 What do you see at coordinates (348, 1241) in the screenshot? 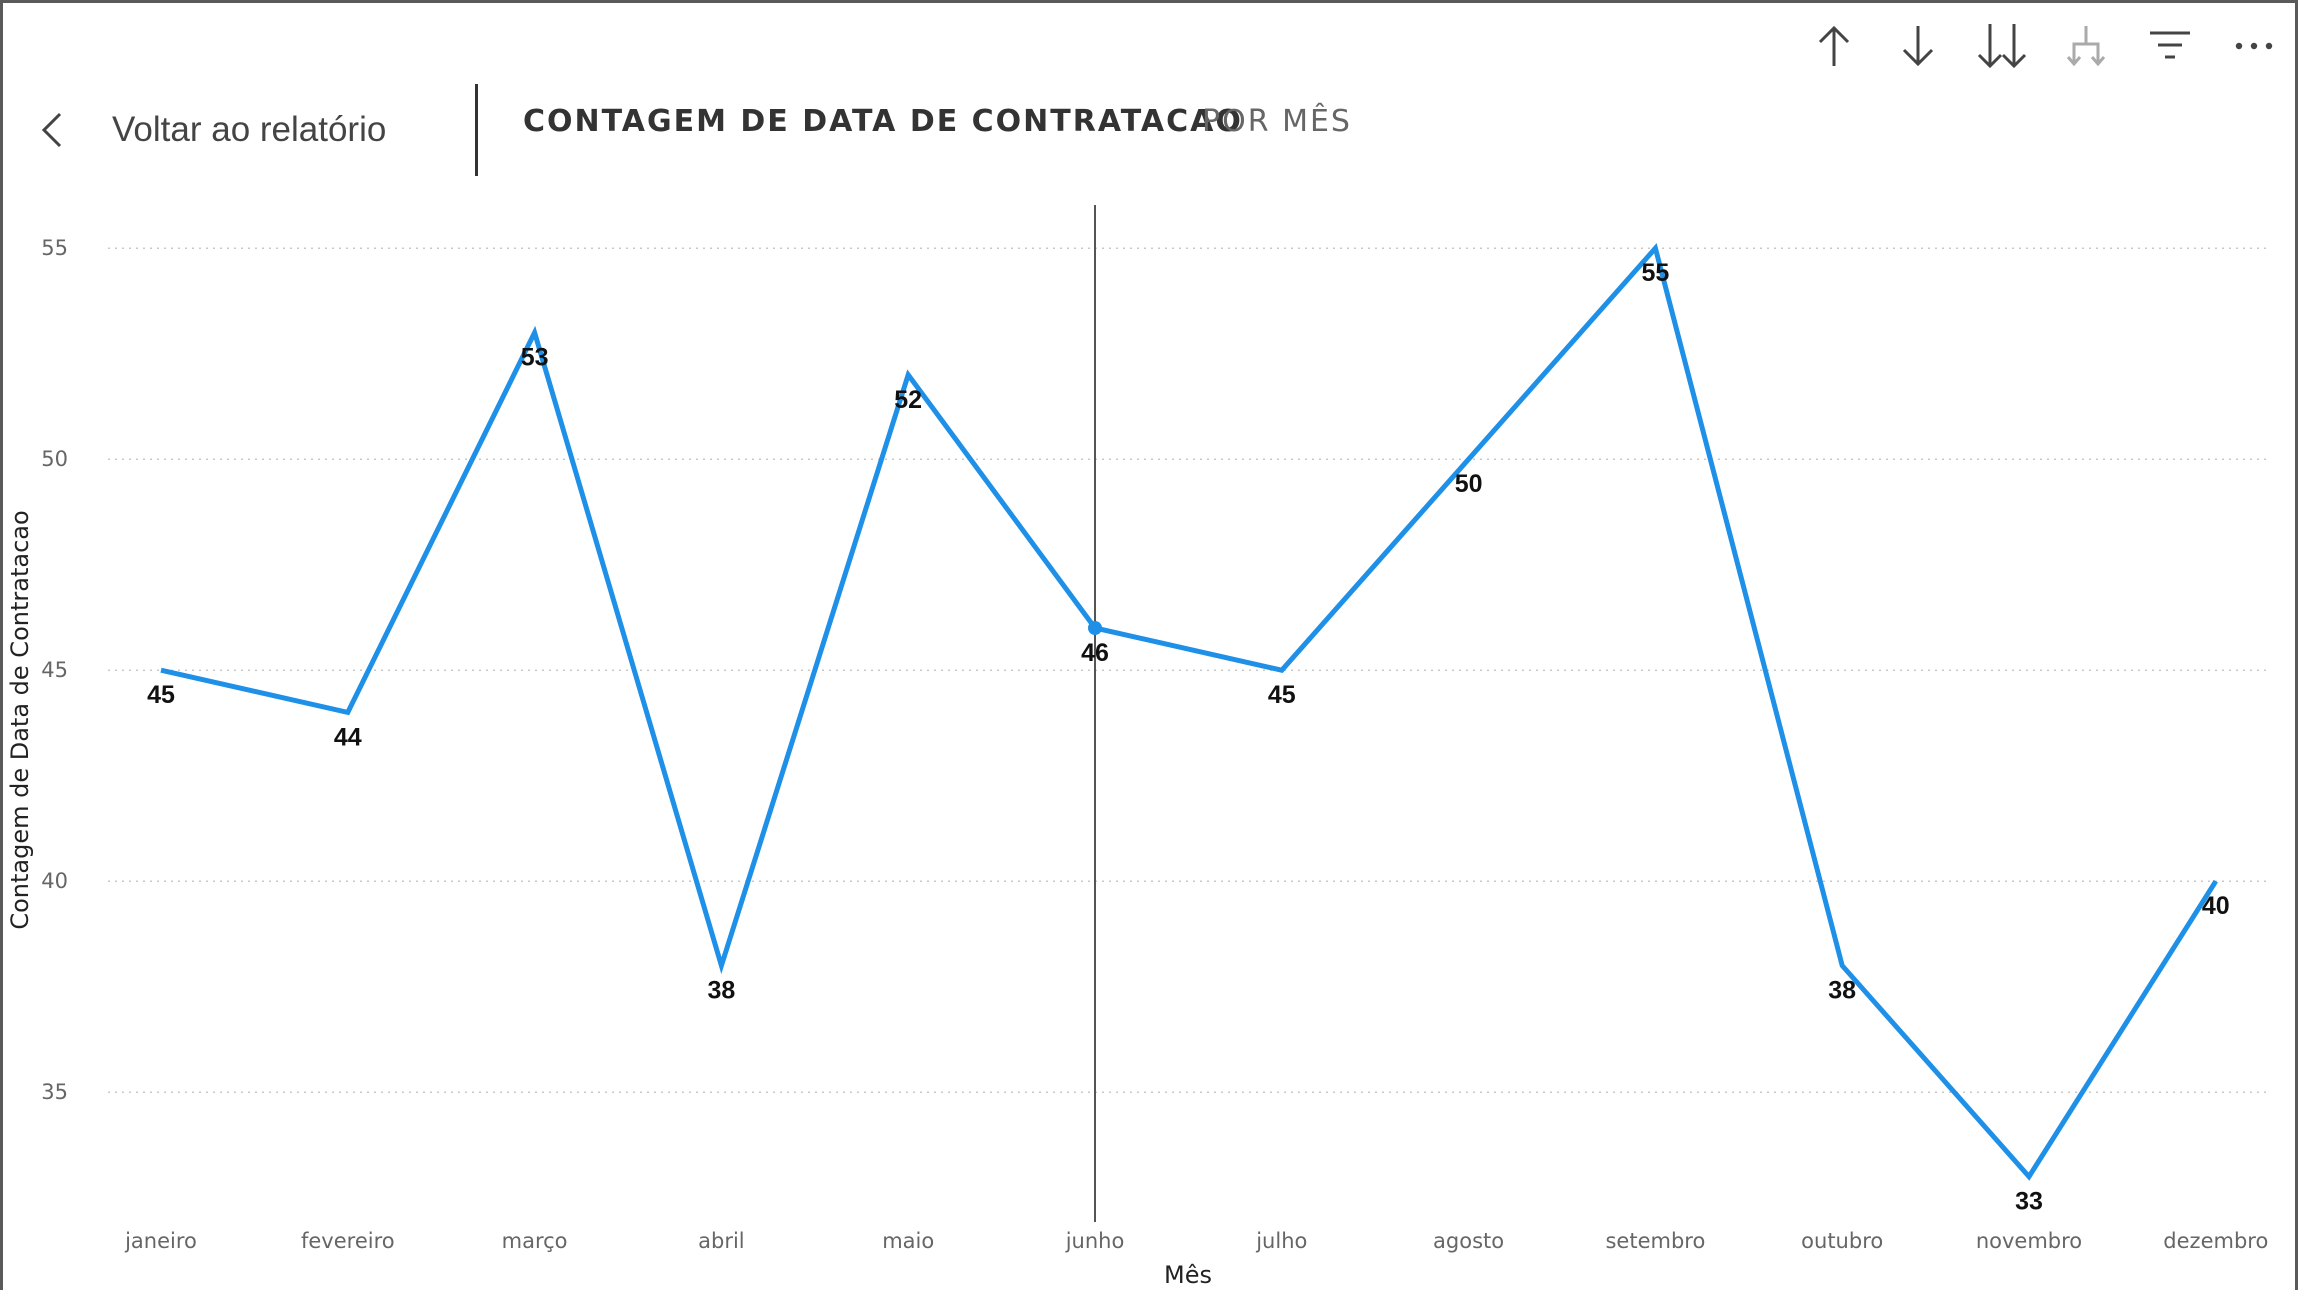
I see `x-tick-label: fevereiro` at bounding box center [348, 1241].